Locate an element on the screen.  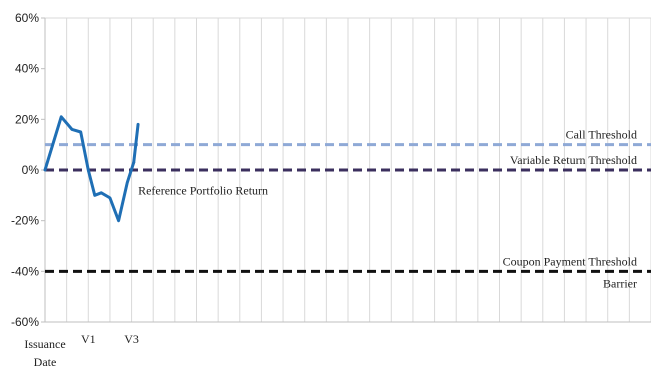
threshold-label: Barrier is located at coordinates (620, 283).